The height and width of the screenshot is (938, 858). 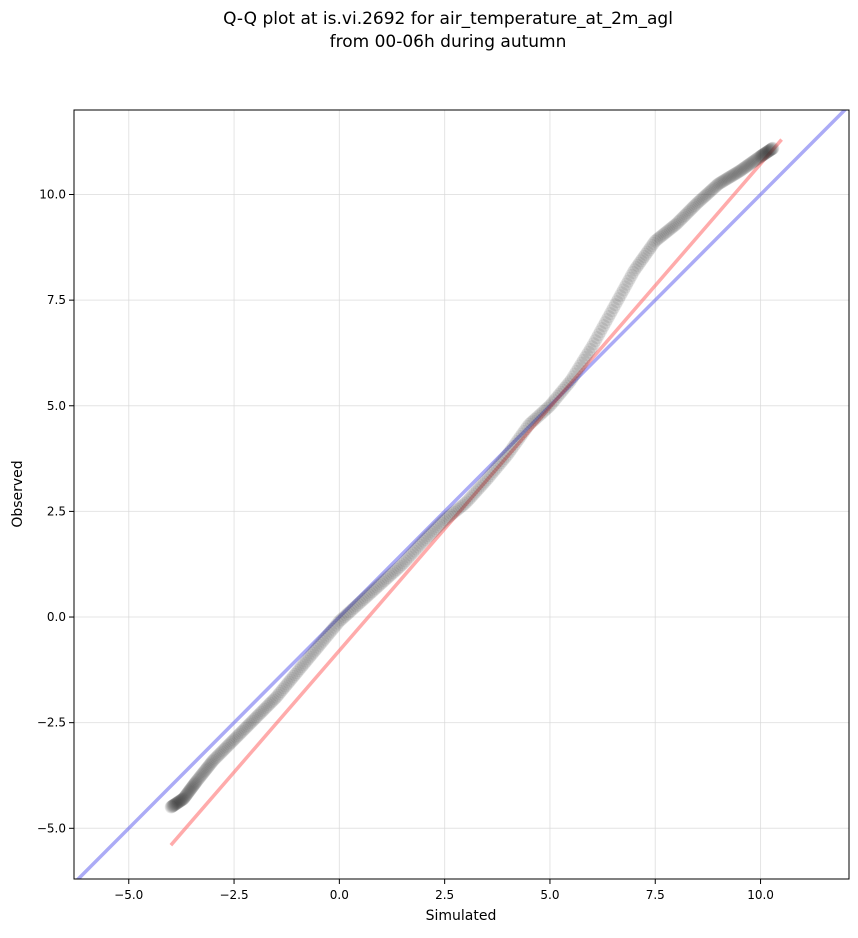 I want to click on chart-title-line-2: from 00-06h during autumn, so click(x=448, y=42).